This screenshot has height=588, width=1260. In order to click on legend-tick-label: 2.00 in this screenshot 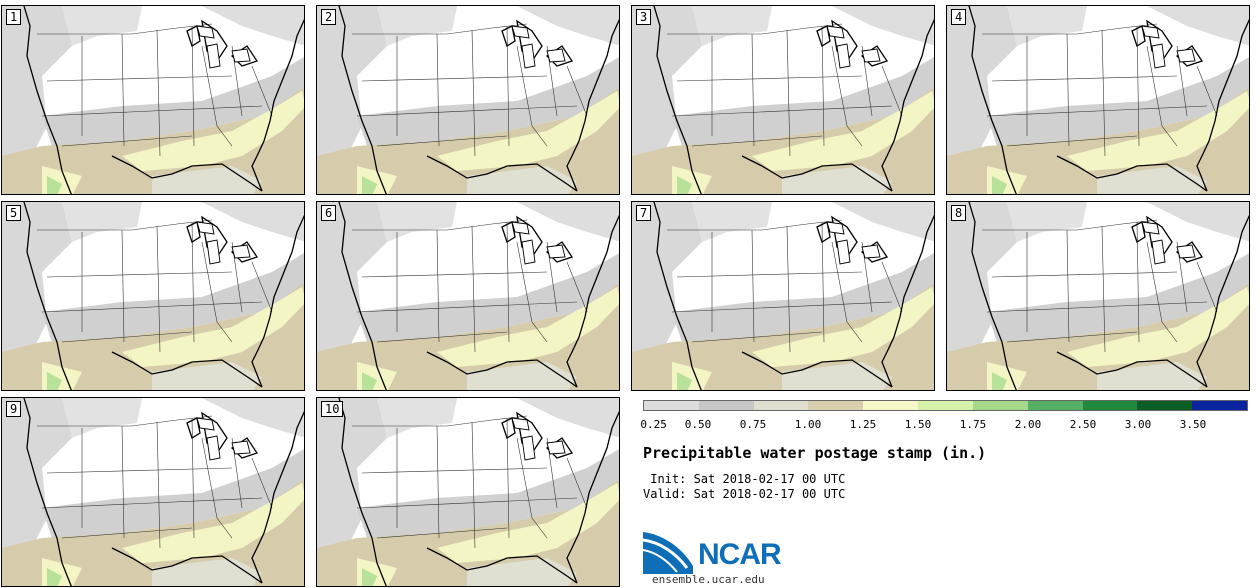, I will do `click(1028, 424)`.